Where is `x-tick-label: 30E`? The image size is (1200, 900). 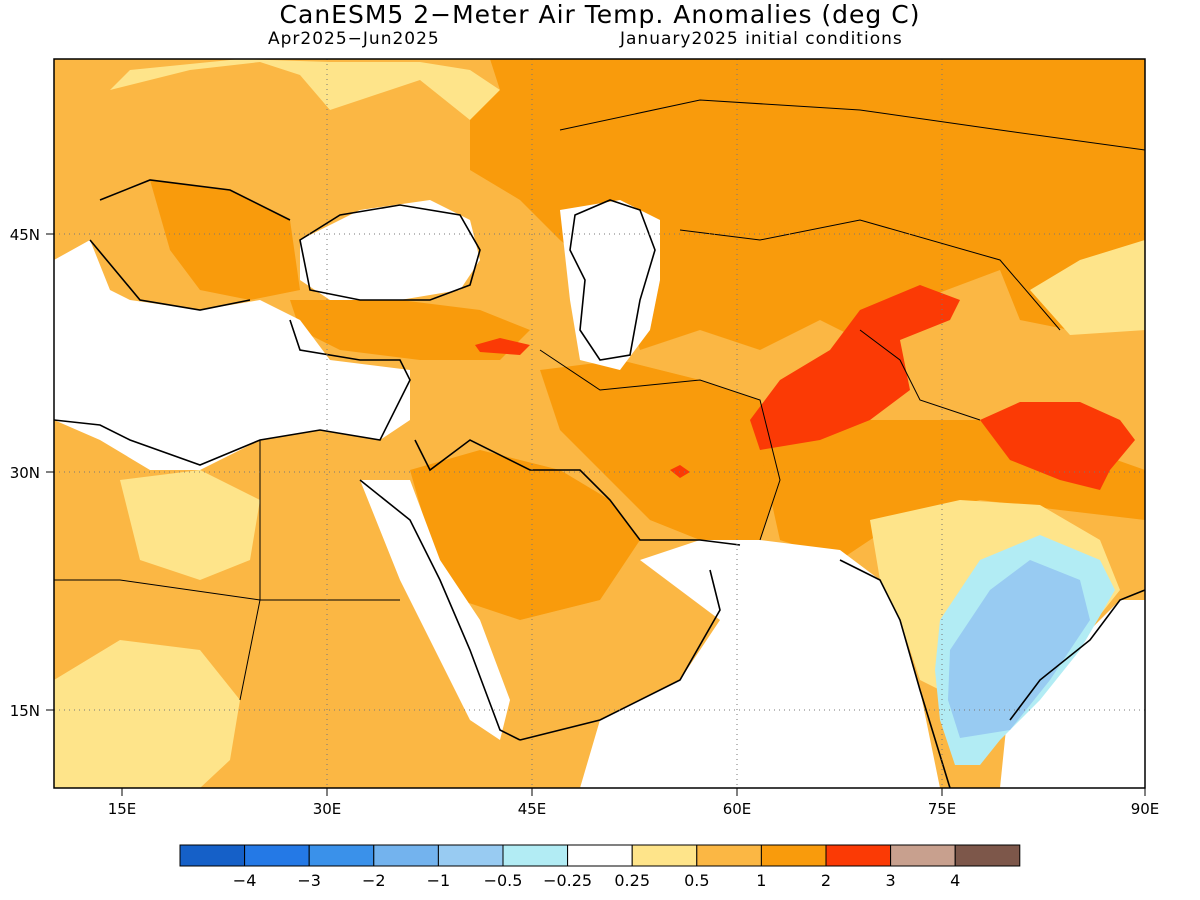
x-tick-label: 30E is located at coordinates (327, 809).